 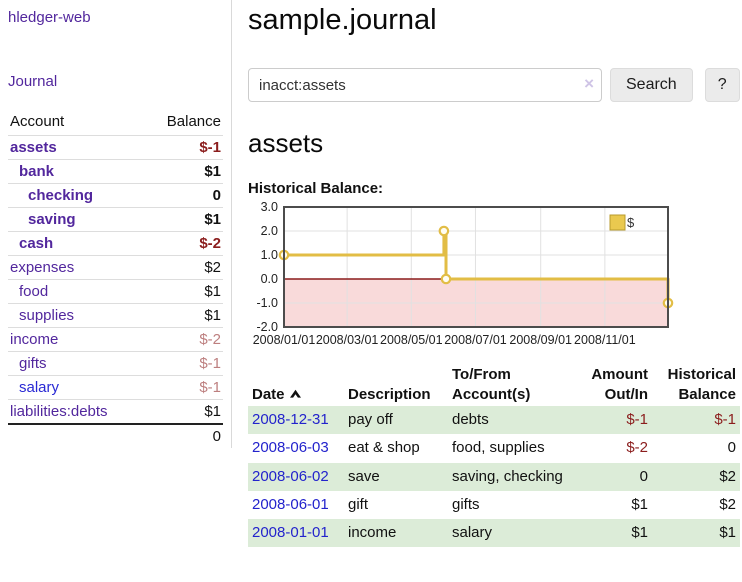 What do you see at coordinates (115, 339) in the screenshot?
I see `account-row: income $-2` at bounding box center [115, 339].